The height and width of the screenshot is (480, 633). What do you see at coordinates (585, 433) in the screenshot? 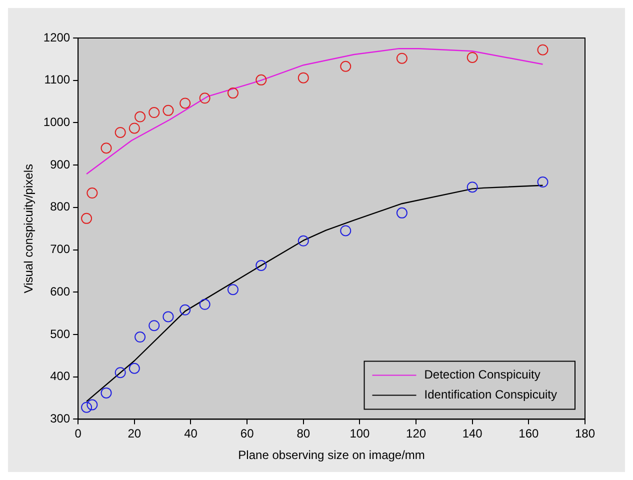
I see `x-tick-label: 180` at bounding box center [585, 433].